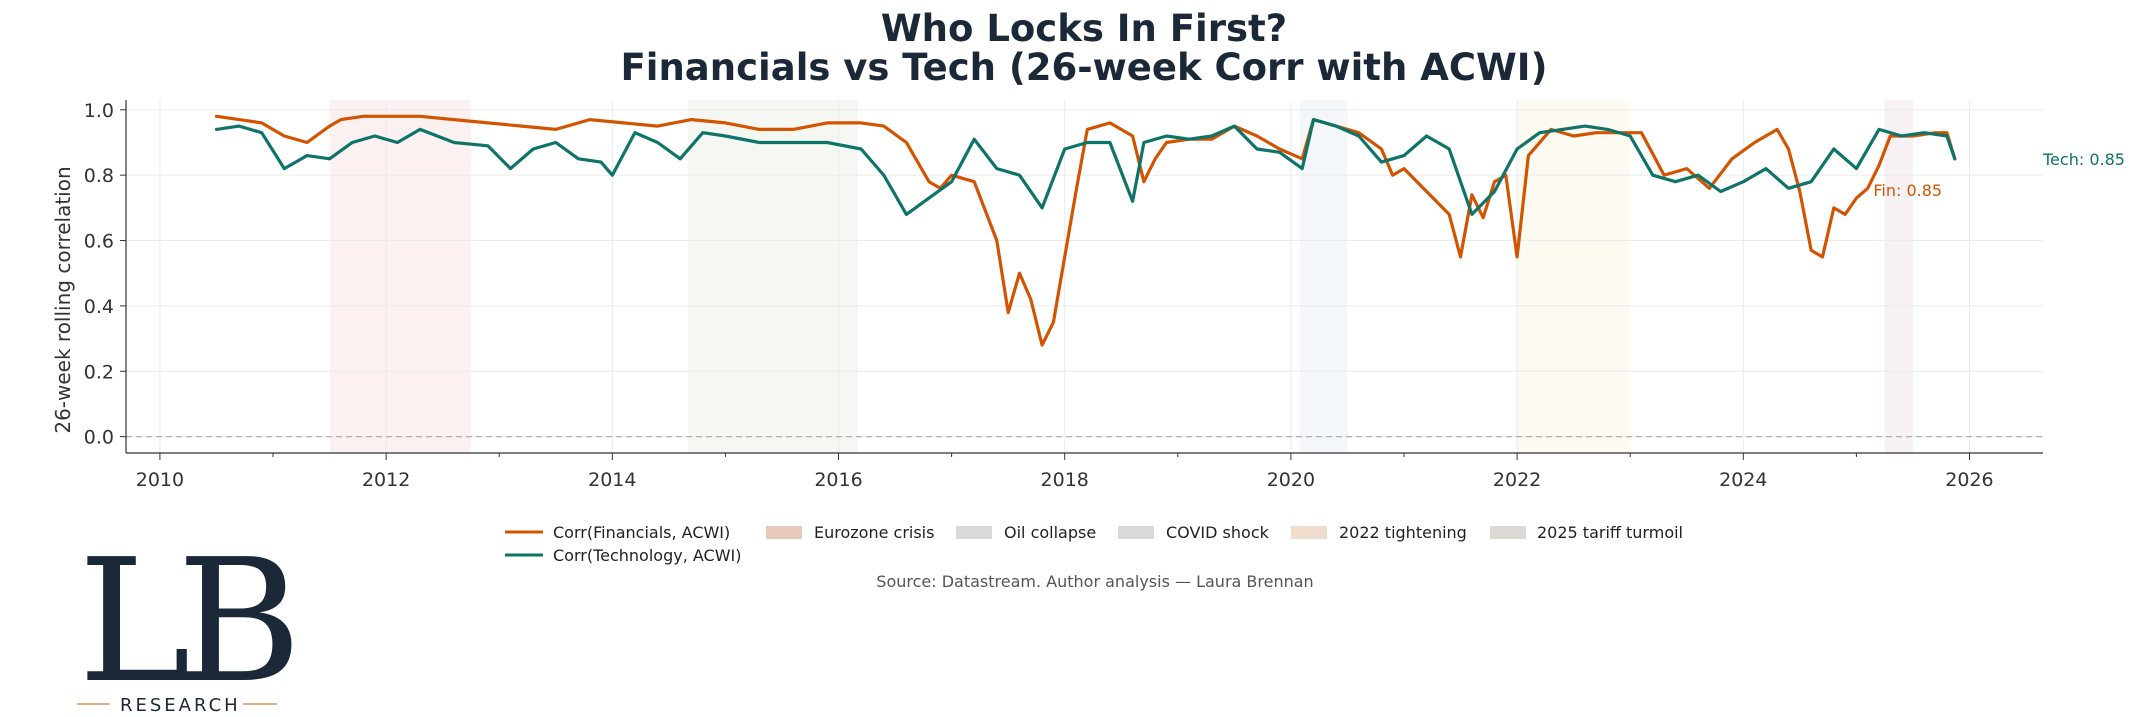 Image resolution: width=2138 pixels, height=717 pixels. Describe the element at coordinates (1309, 532) in the screenshot. I see `legend-swatch-tightening` at that location.